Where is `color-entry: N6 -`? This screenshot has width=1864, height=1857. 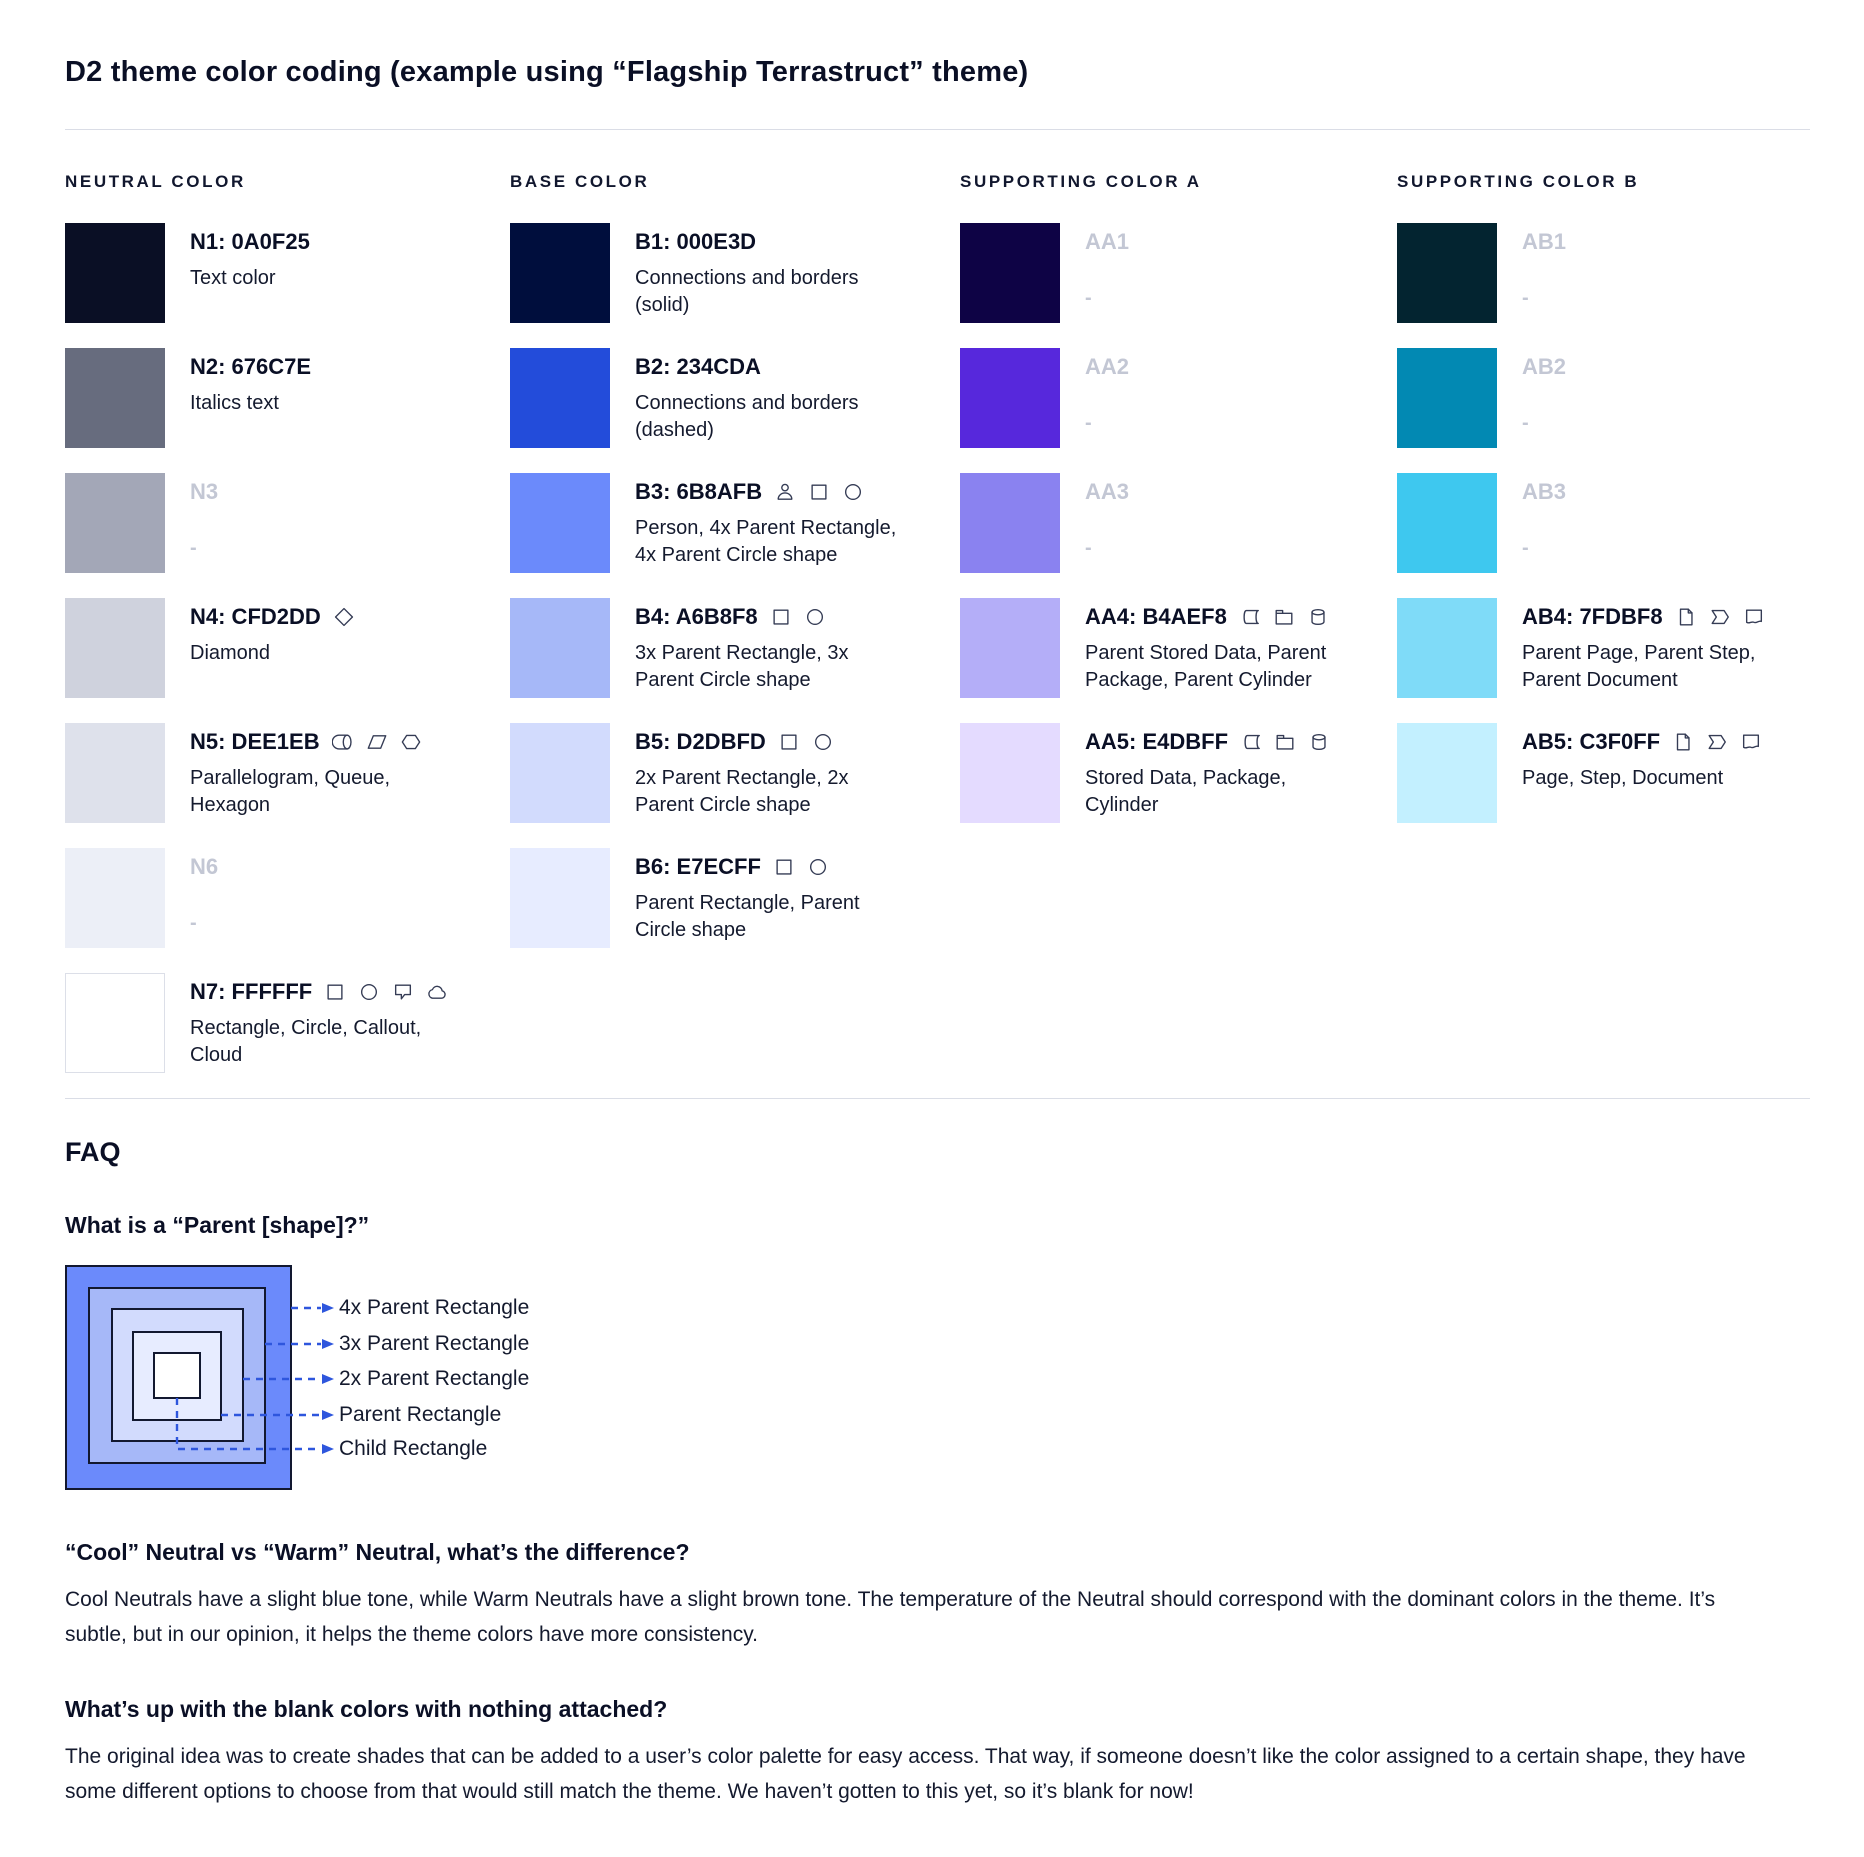
color-entry: N6 - is located at coordinates (287, 898).